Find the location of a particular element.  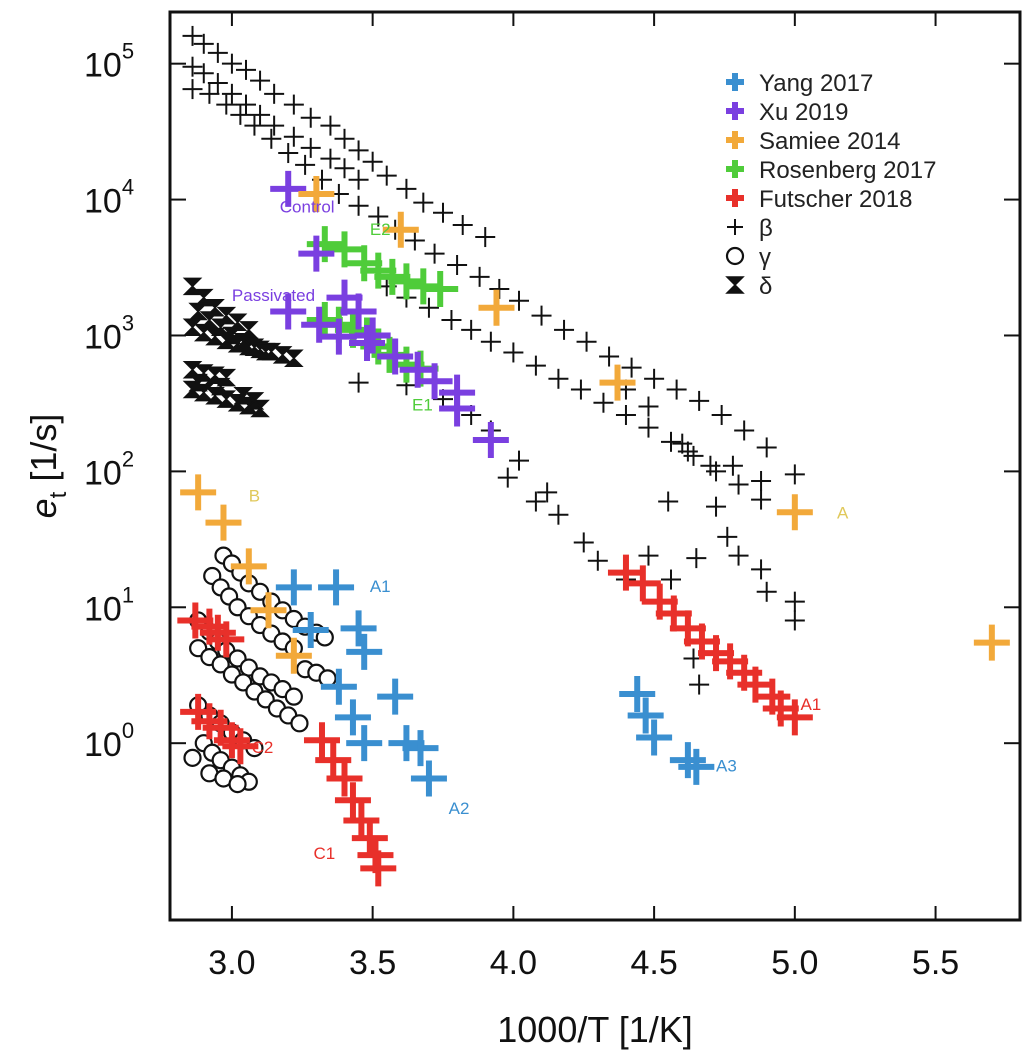

x-tick-label: 5.0 is located at coordinates (794, 963).